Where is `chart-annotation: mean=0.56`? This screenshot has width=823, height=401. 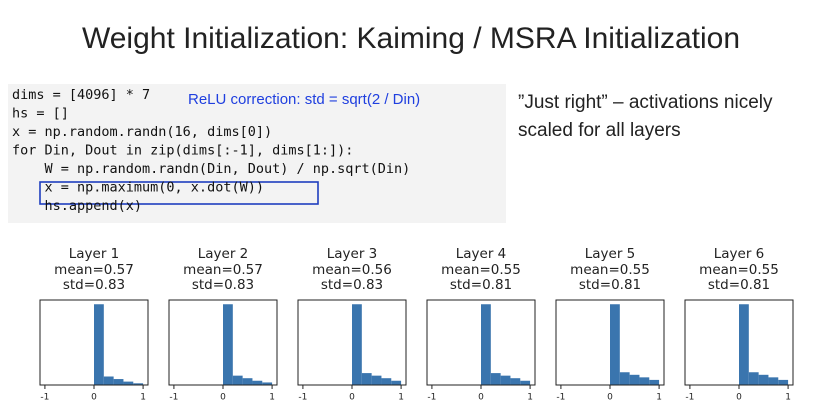 chart-annotation: mean=0.56 is located at coordinates (352, 270).